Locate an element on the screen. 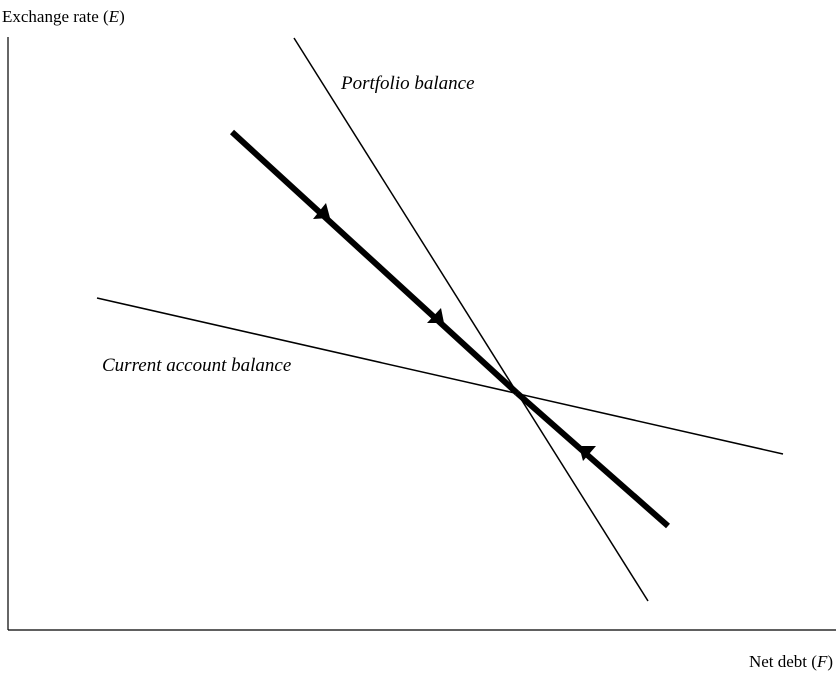  current-account-balance-label: Current account balance is located at coordinates (196, 365).